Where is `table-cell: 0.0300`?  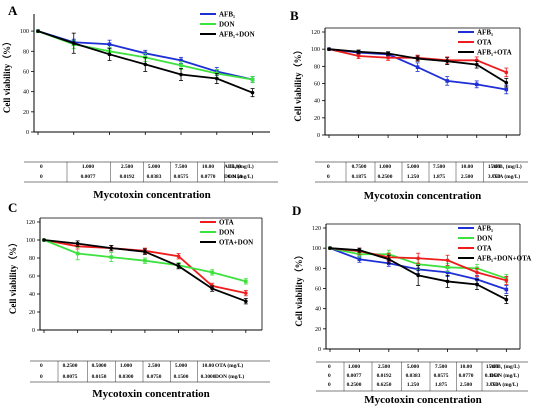 table-cell: 0.0300 is located at coordinates (126, 377).